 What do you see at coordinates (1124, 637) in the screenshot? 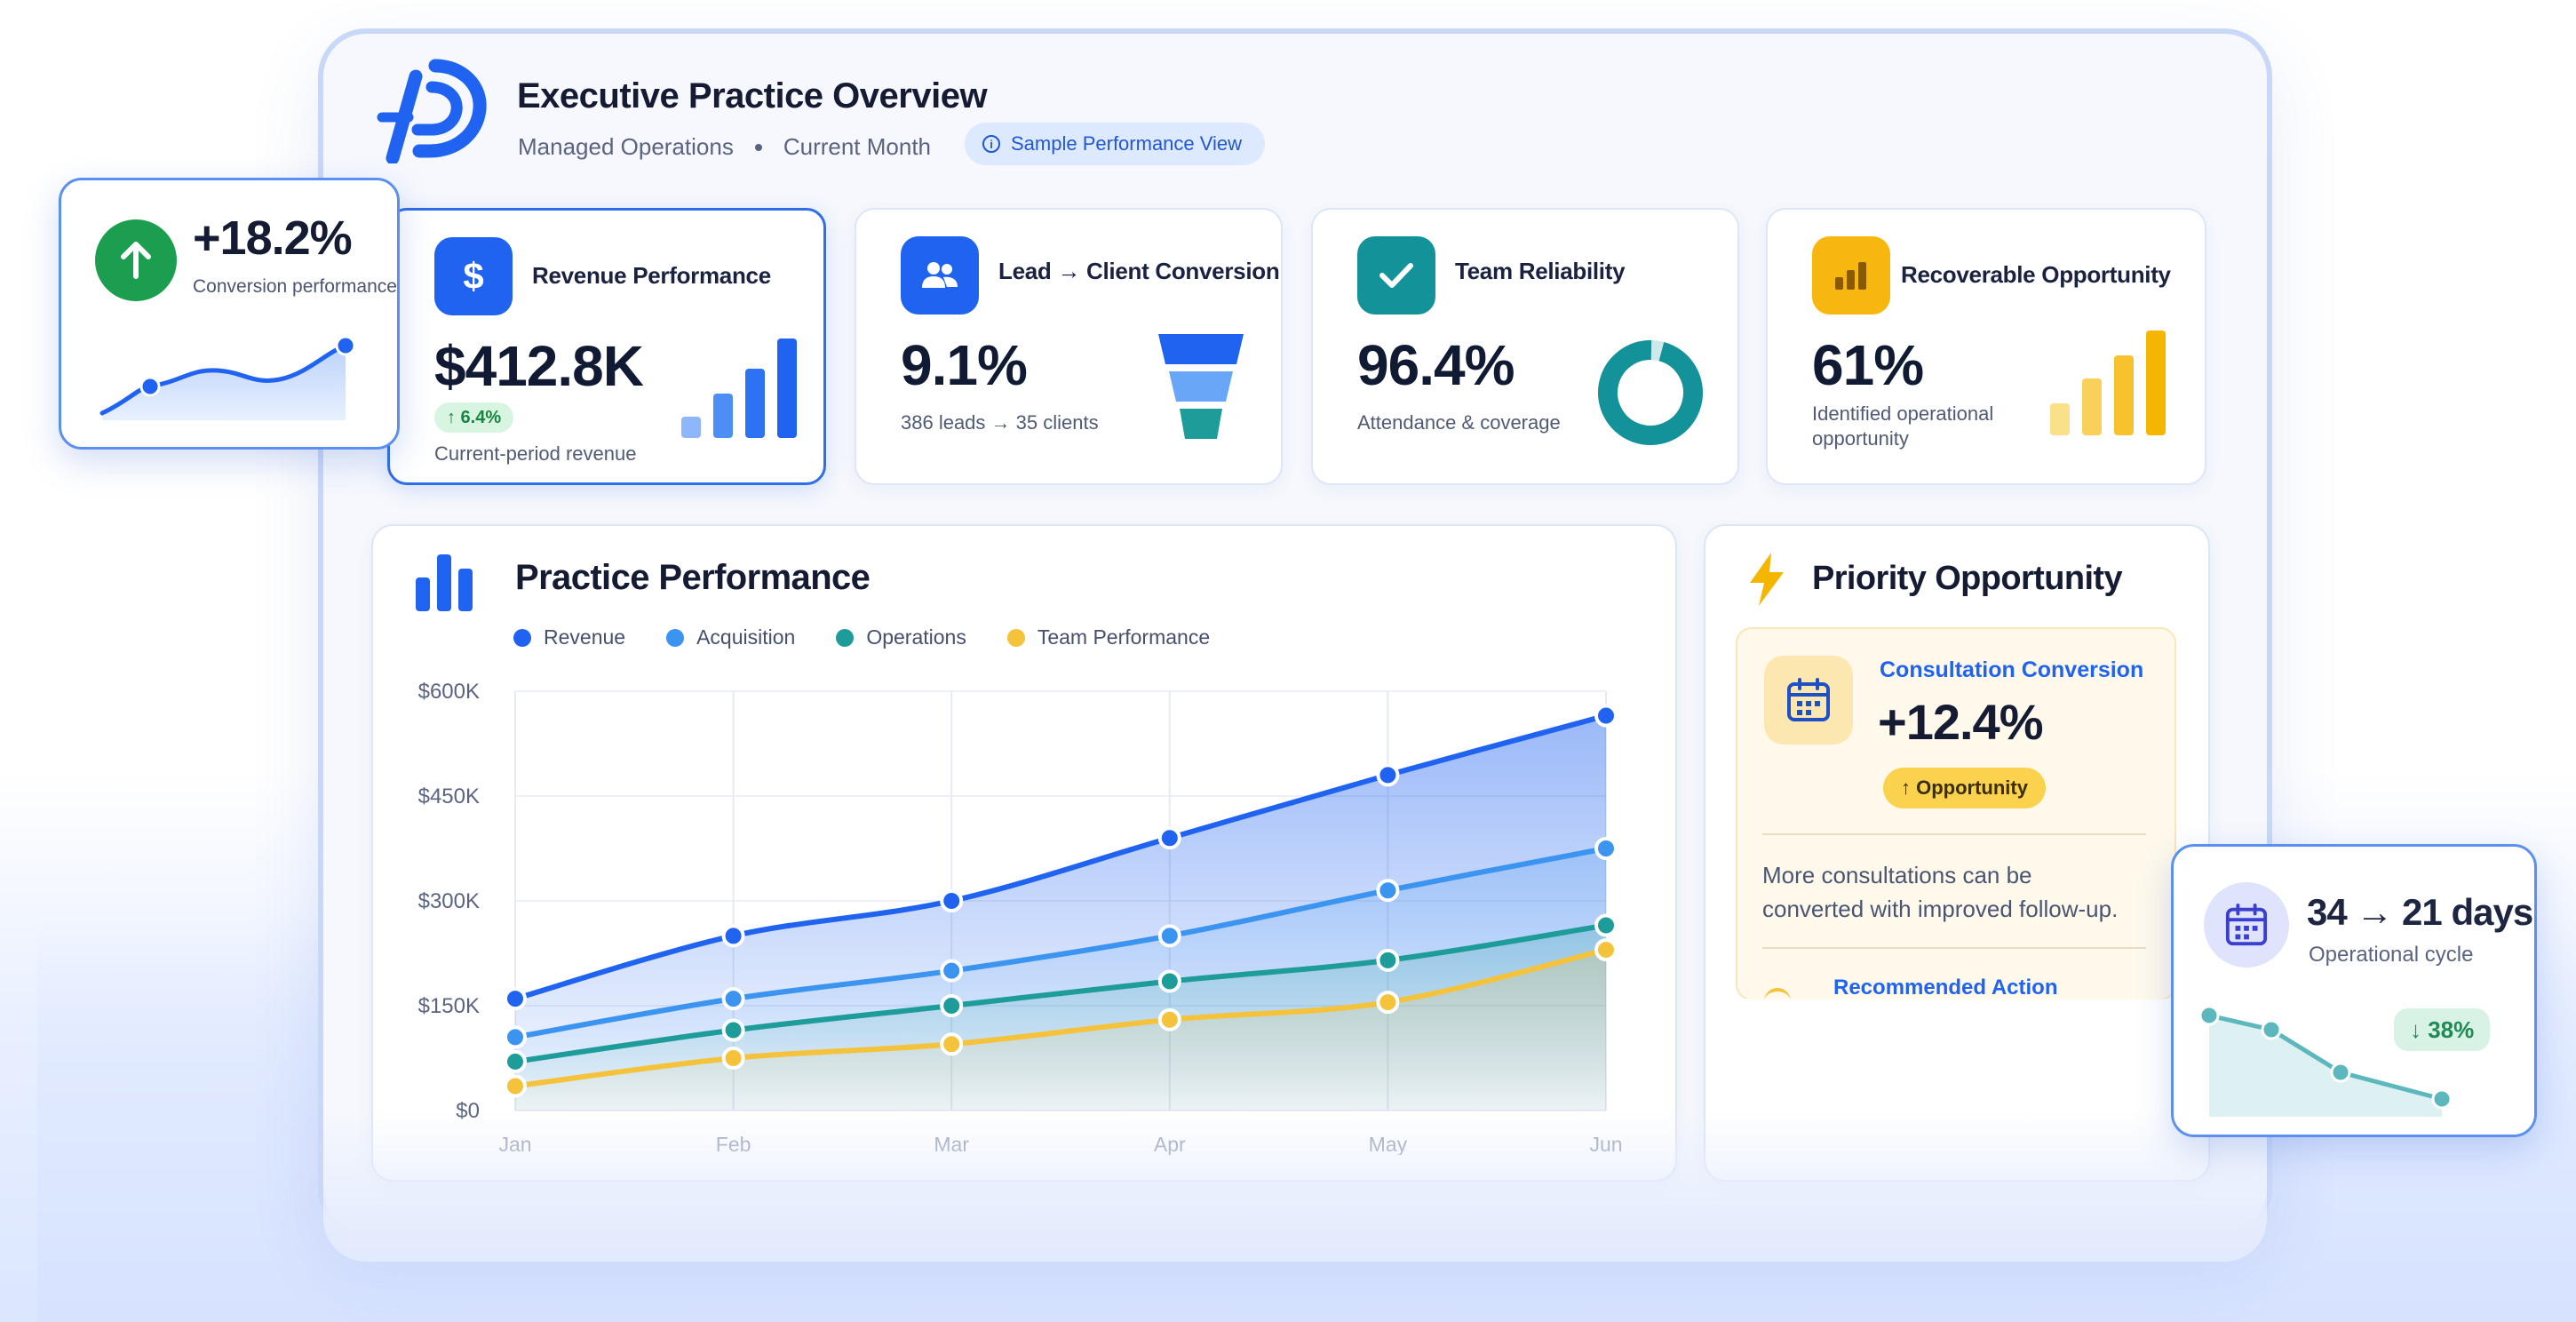
I see `legend-label: Team Performance` at bounding box center [1124, 637].